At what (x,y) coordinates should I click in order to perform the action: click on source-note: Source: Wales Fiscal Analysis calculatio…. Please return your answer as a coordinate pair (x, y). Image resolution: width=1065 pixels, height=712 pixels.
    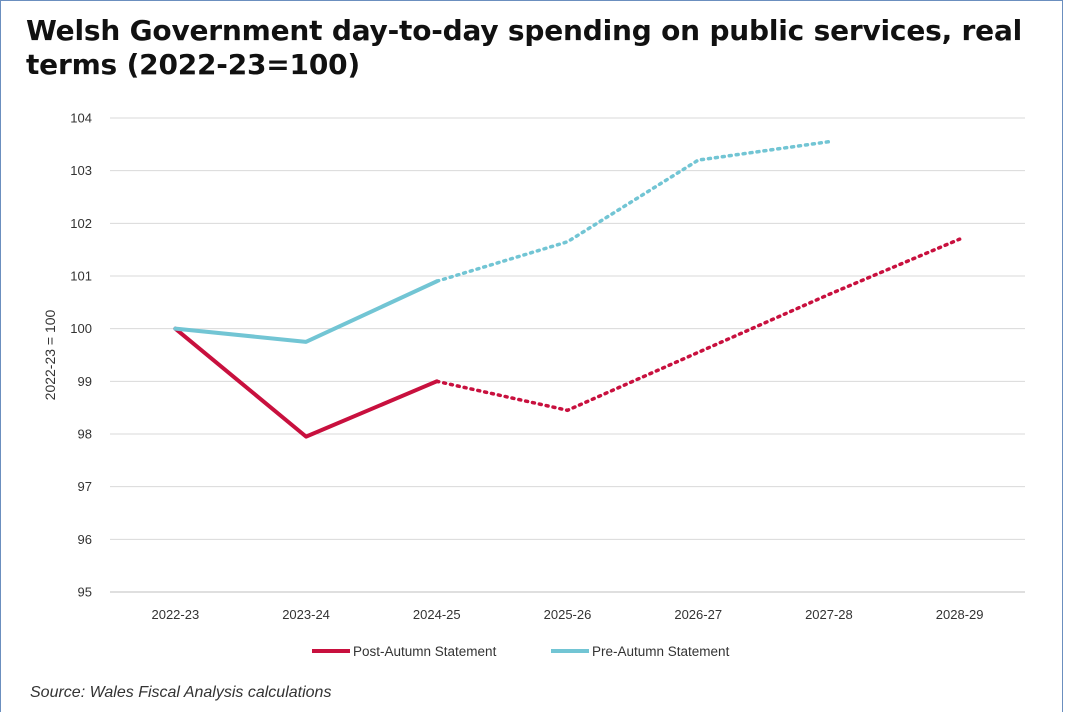
    Looking at the image, I should click on (181, 692).